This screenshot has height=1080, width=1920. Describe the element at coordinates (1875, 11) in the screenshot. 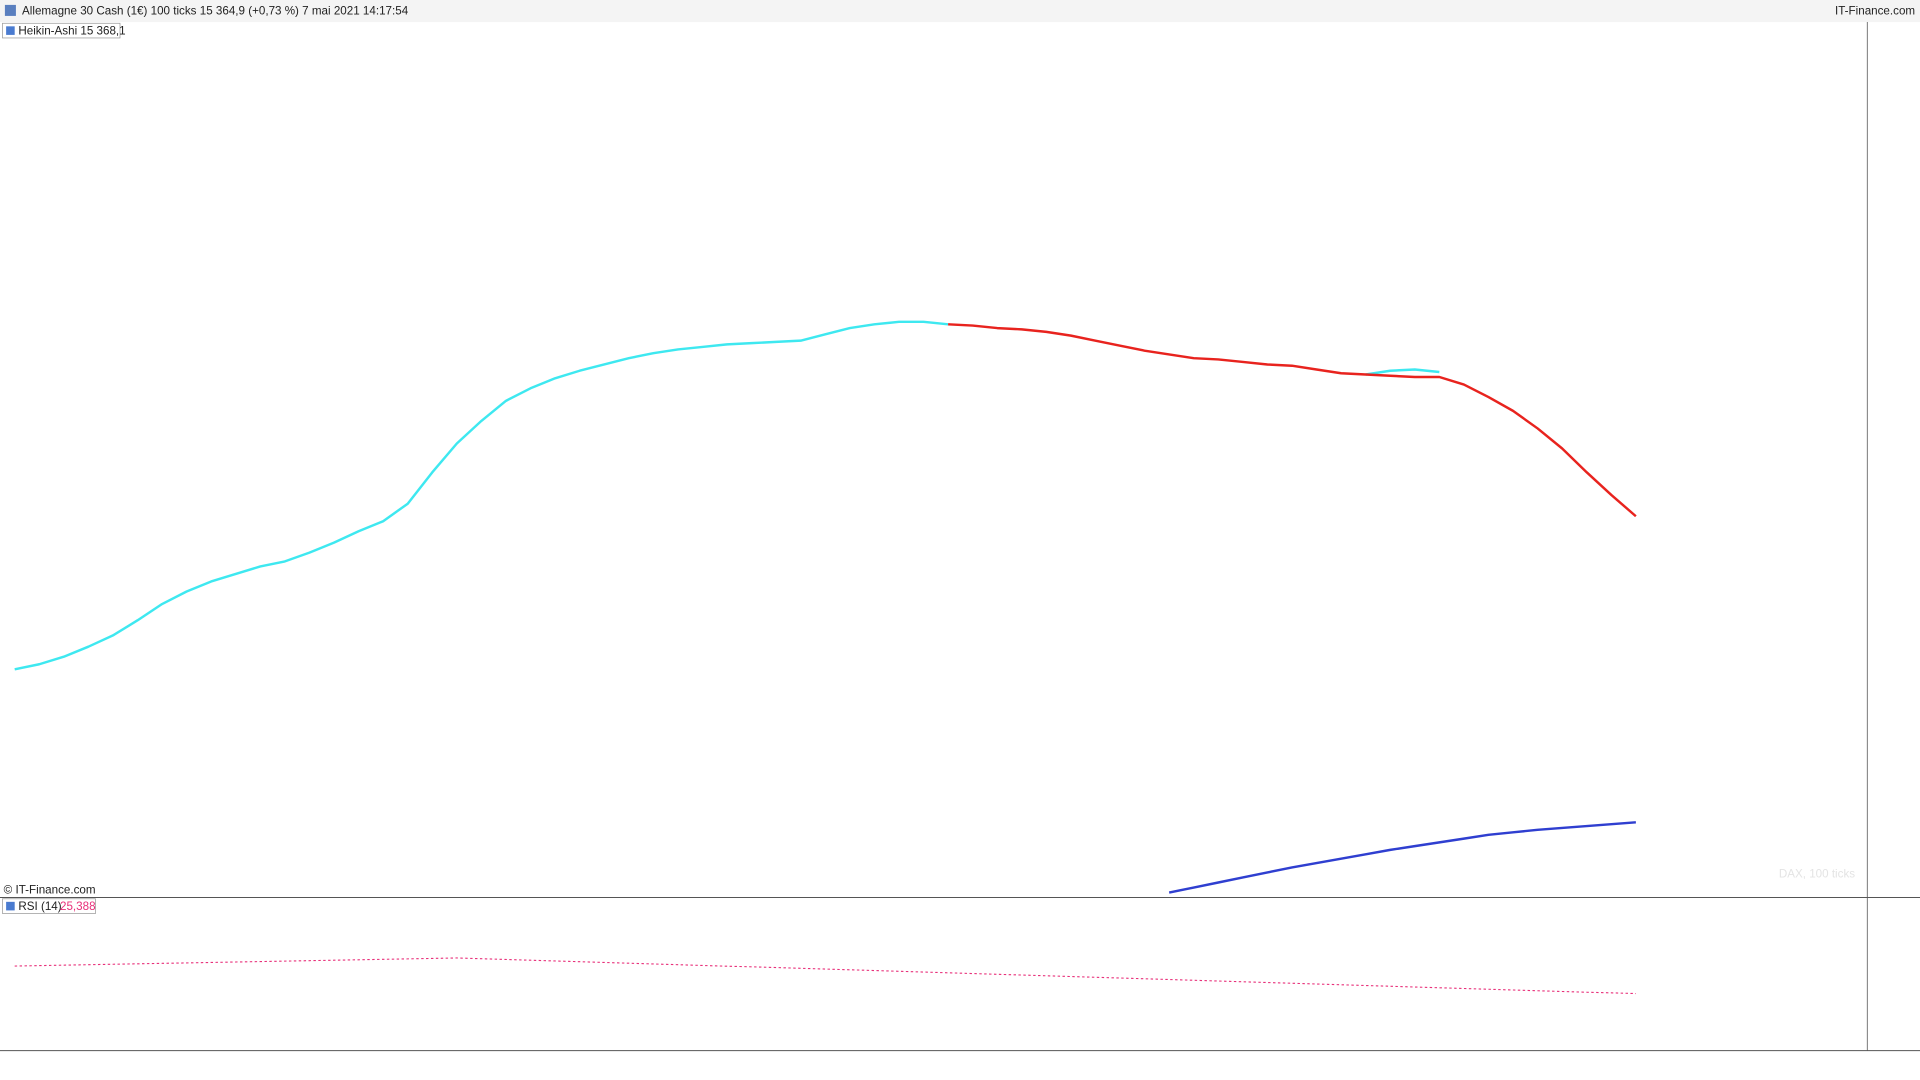

I see `header-brand: IT-Finance.com` at that location.